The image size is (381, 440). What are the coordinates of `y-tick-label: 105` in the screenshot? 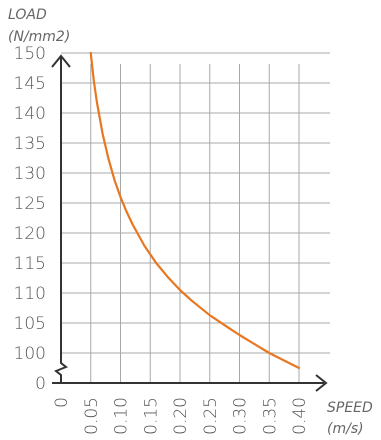 It's located at (30, 324).